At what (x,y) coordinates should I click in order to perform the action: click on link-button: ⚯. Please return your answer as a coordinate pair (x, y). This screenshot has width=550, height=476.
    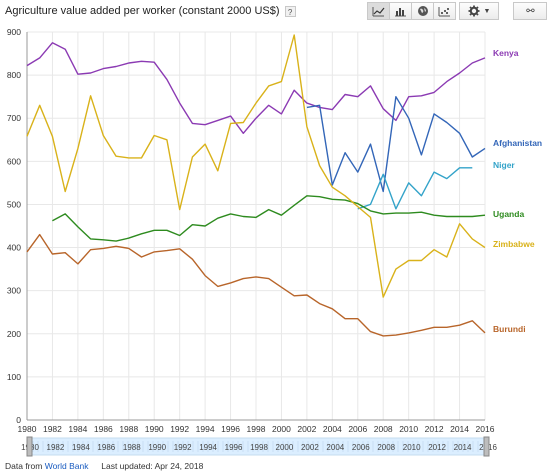
    Looking at the image, I should click on (530, 11).